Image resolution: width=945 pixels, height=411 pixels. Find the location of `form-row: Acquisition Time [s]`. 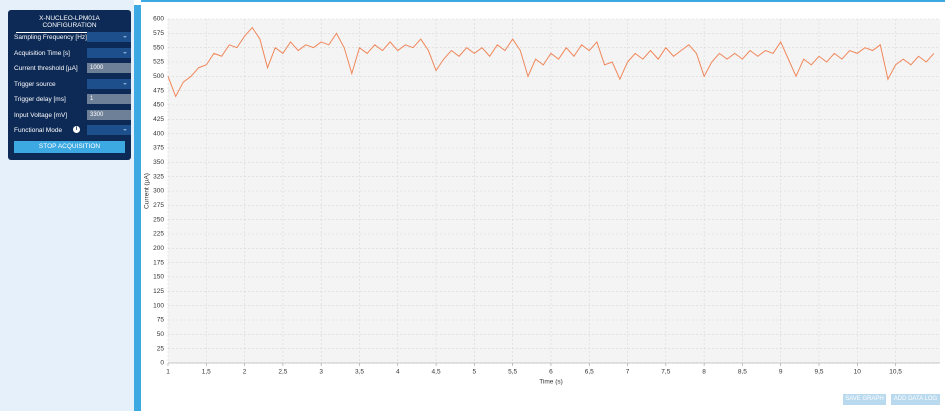

form-row: Acquisition Time [s] is located at coordinates (72, 53).